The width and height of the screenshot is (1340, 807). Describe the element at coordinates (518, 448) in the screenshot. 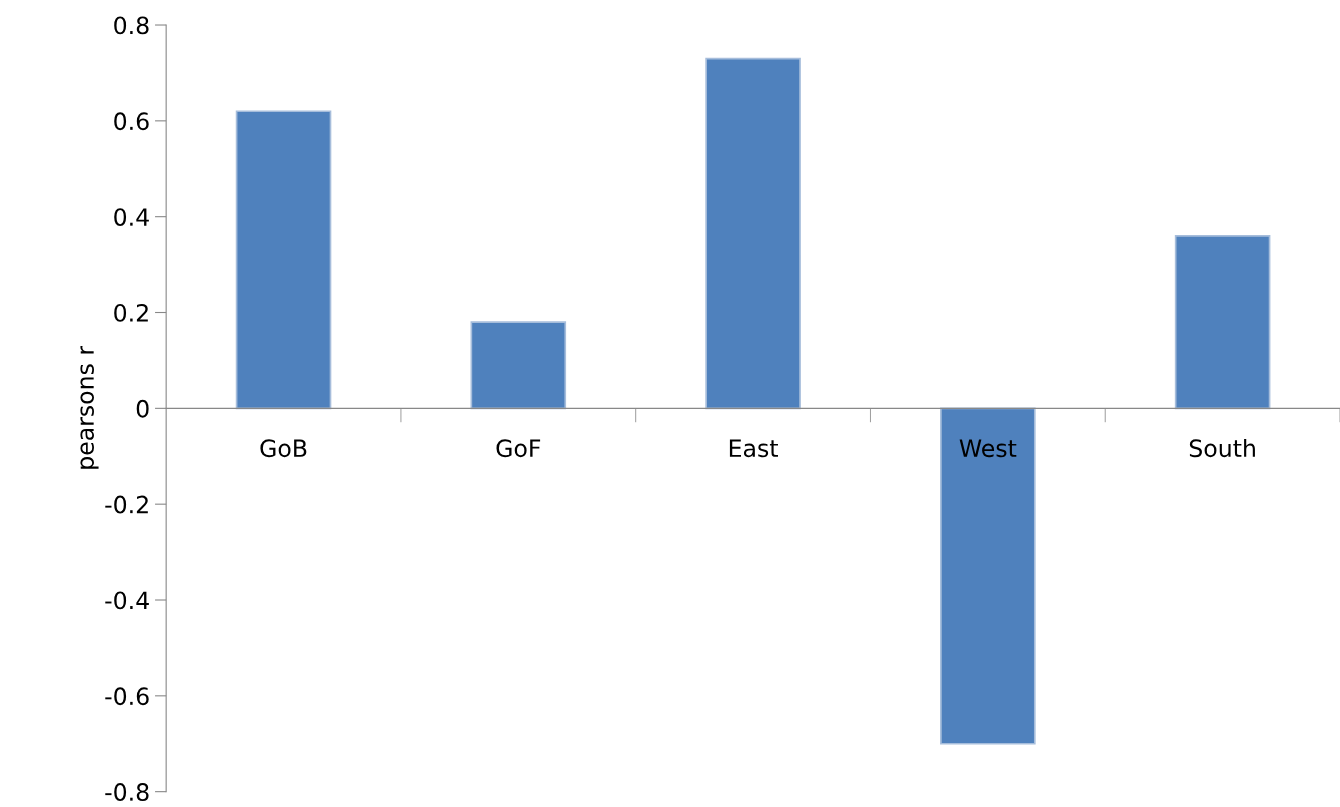

I see `x-tick-label: GoF` at that location.